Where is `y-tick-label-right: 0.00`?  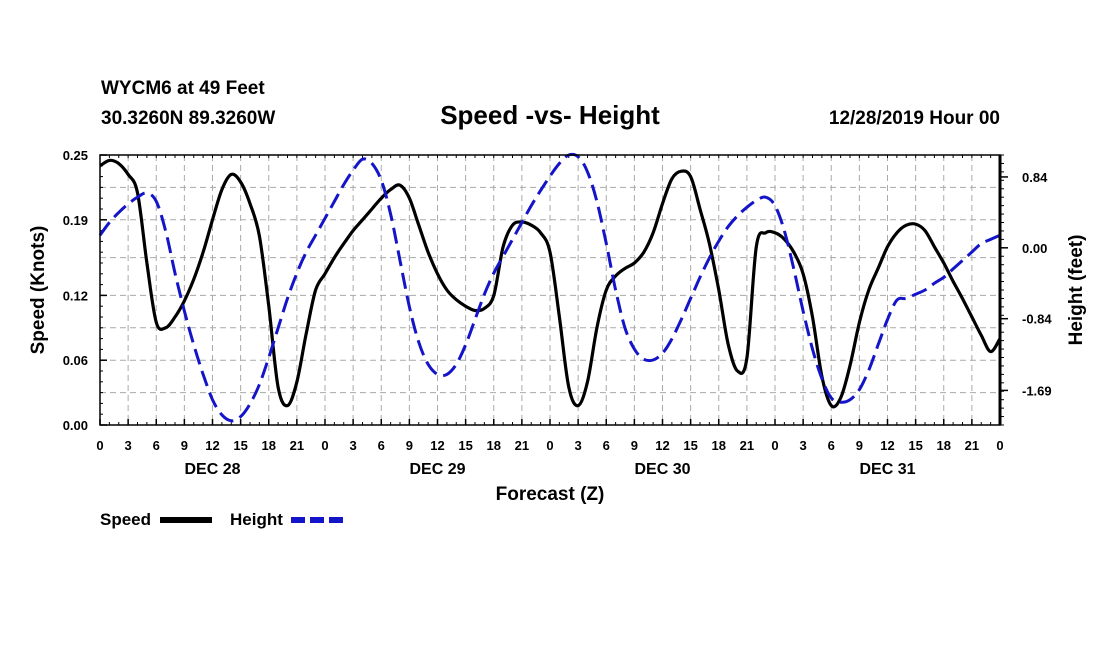
y-tick-label-right: 0.00 is located at coordinates (1034, 248).